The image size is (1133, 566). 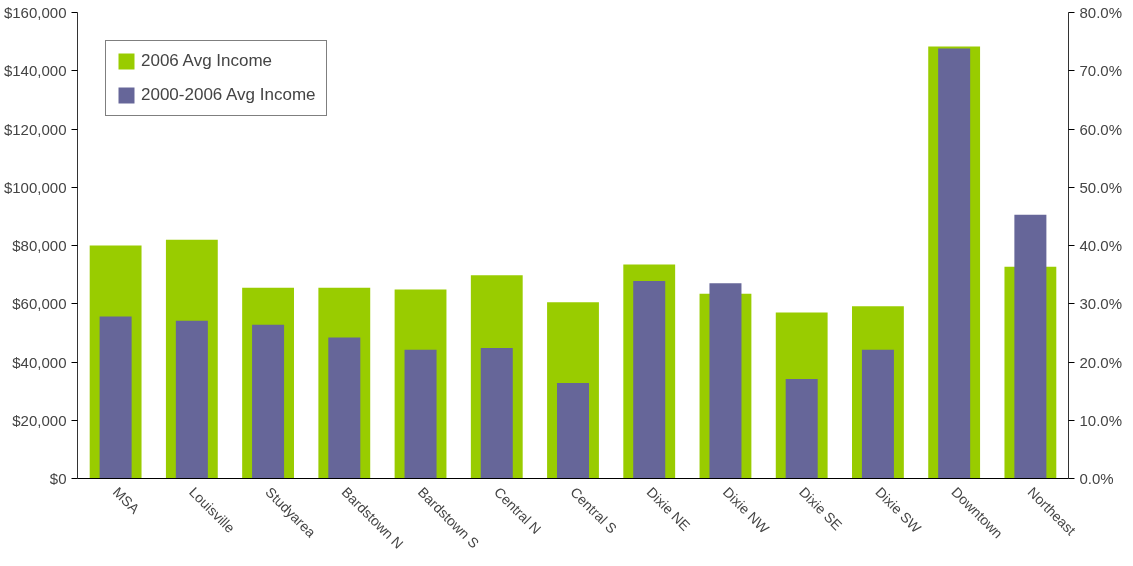 I want to click on y2-tick-label: 70.0%, so click(x=1101, y=71).